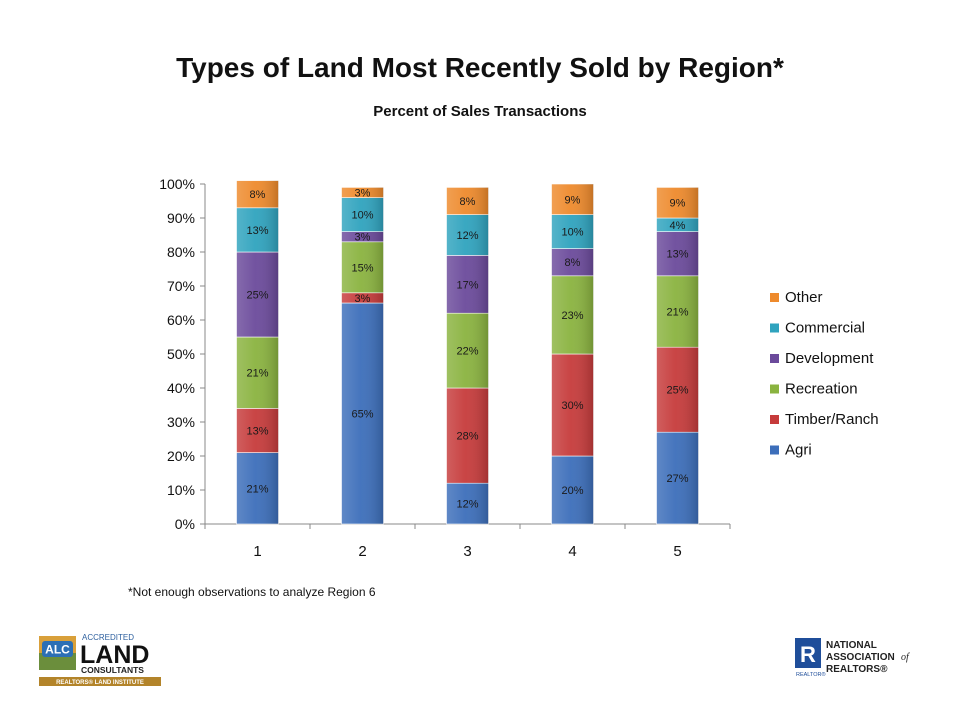 Image resolution: width=960 pixels, height=720 pixels. I want to click on data-label: 27%, so click(677, 479).